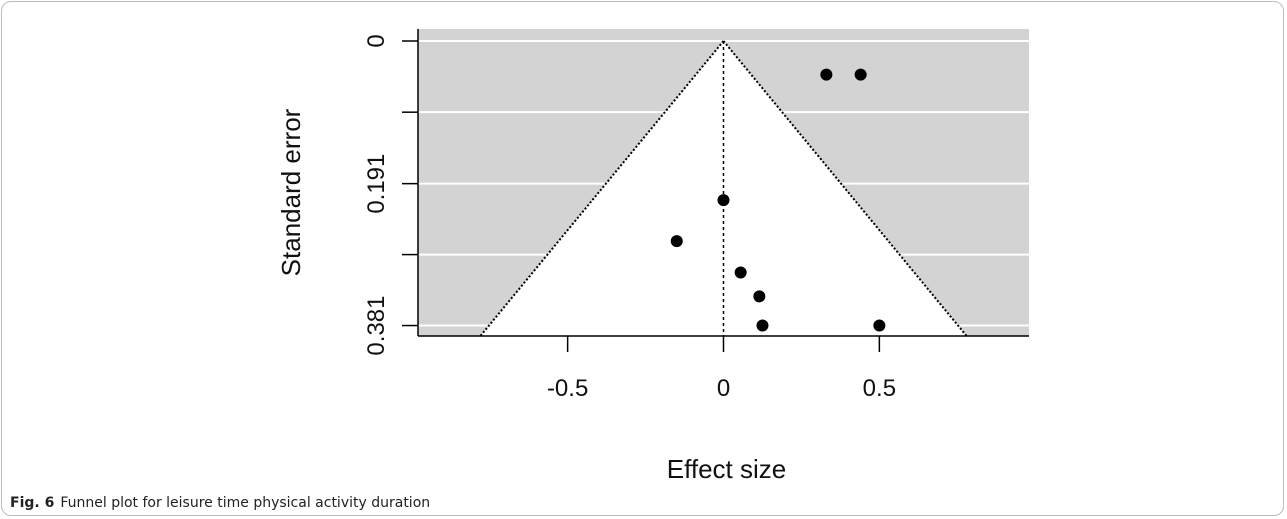 Image resolution: width=1287 pixels, height=519 pixels. What do you see at coordinates (879, 388) in the screenshot?
I see `x-tick-label: 0.5` at bounding box center [879, 388].